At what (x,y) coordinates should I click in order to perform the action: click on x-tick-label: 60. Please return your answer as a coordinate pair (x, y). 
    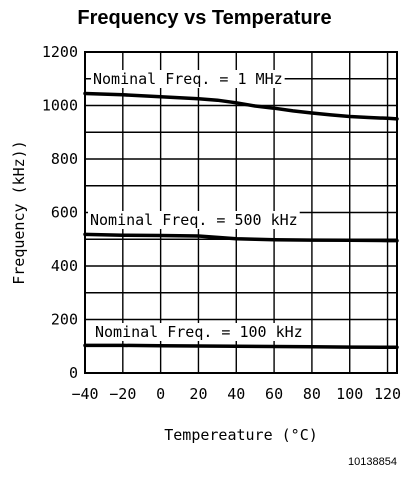
    Looking at the image, I should click on (274, 394).